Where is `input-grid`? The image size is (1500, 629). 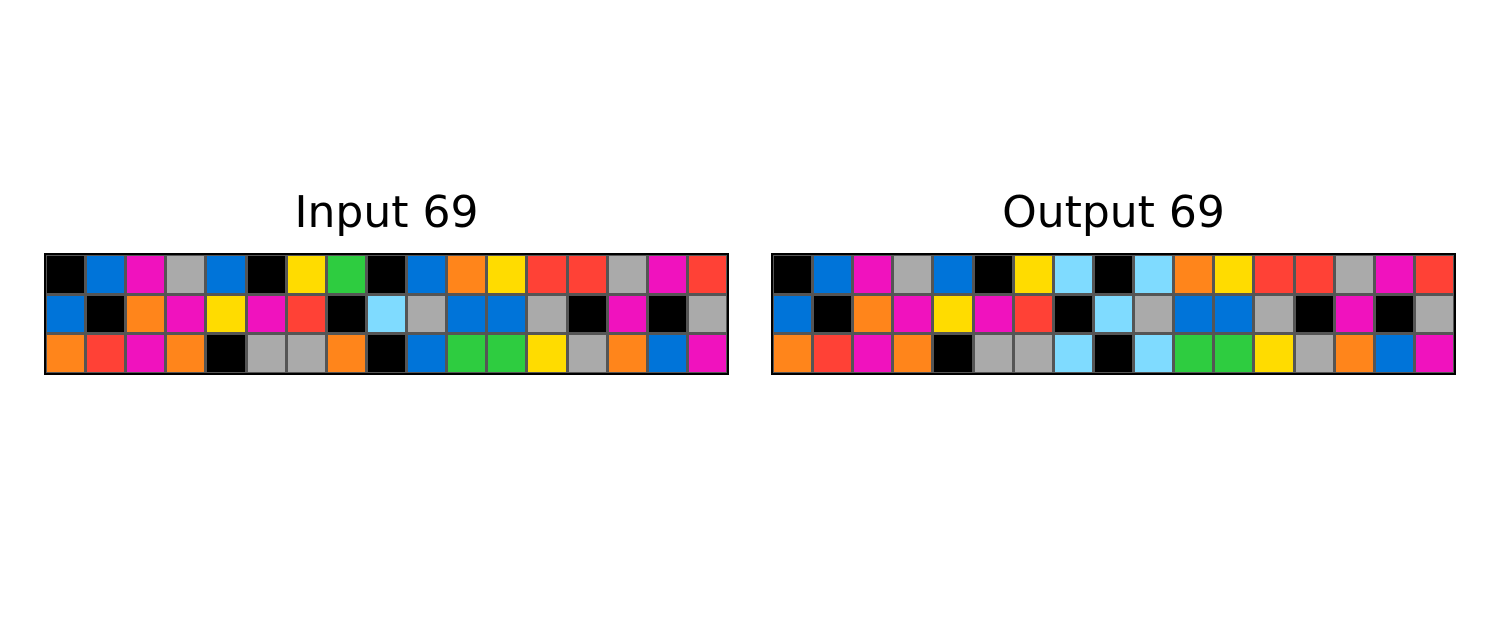 input-grid is located at coordinates (386, 314).